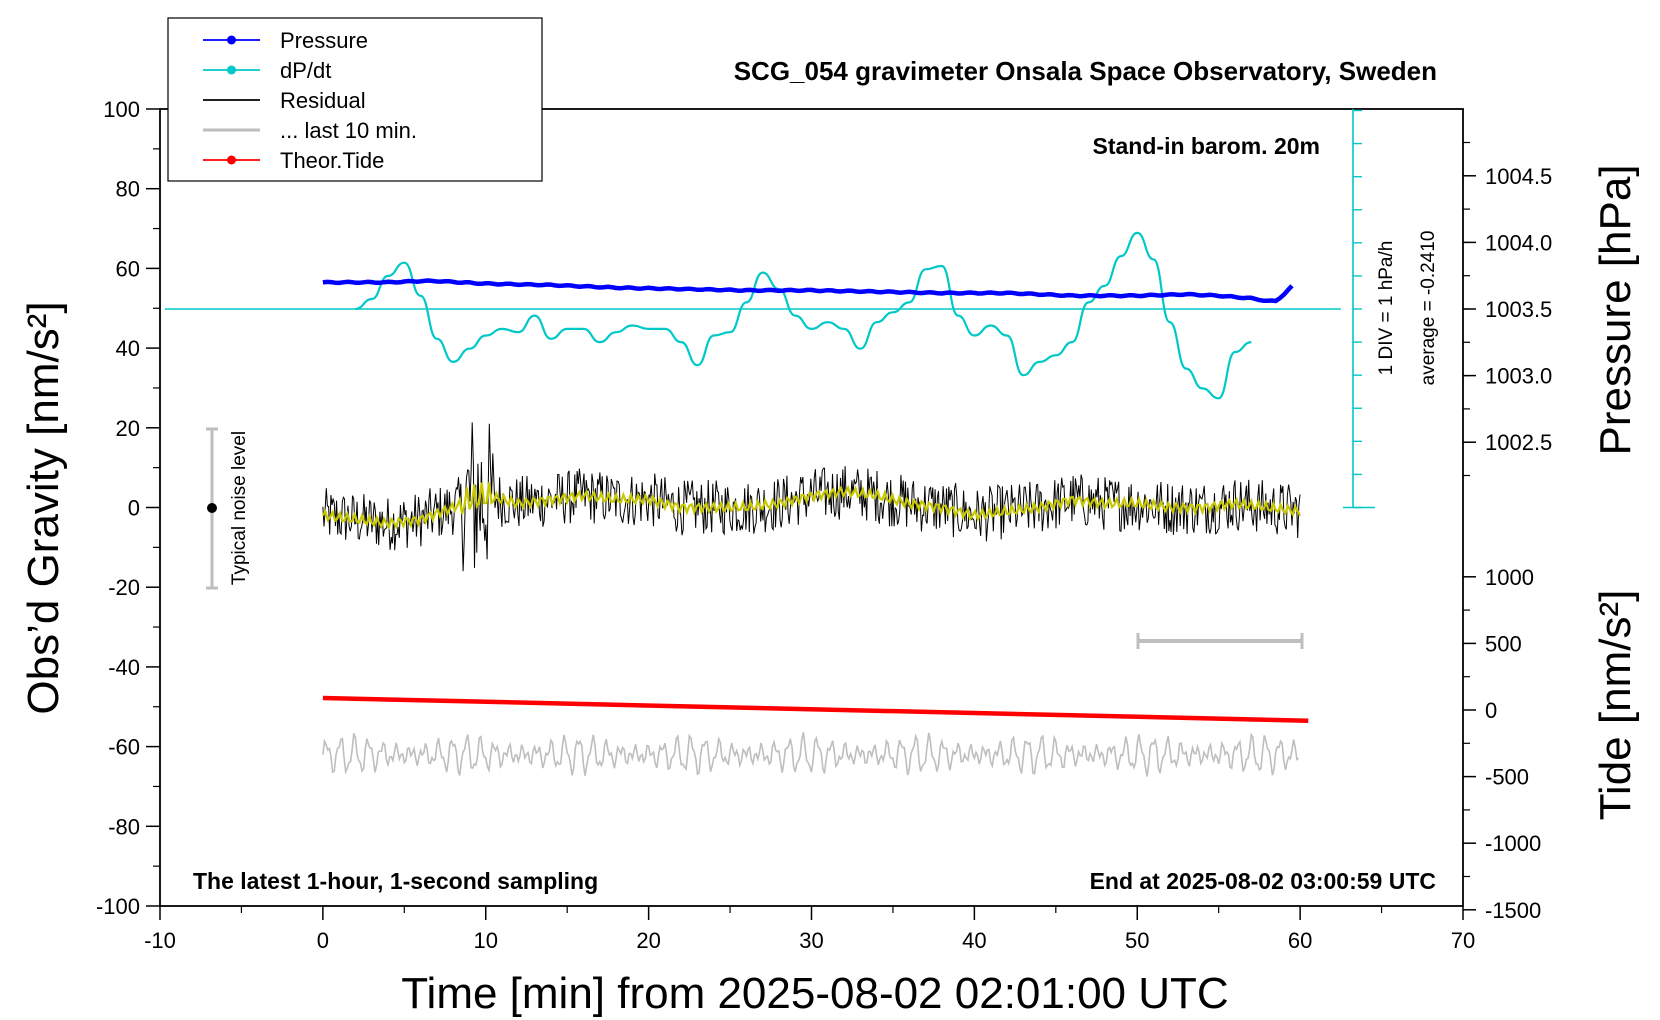 This screenshot has width=1660, height=1020. I want to click on tide-axis-title: Tide [nm/s²], so click(1615, 705).